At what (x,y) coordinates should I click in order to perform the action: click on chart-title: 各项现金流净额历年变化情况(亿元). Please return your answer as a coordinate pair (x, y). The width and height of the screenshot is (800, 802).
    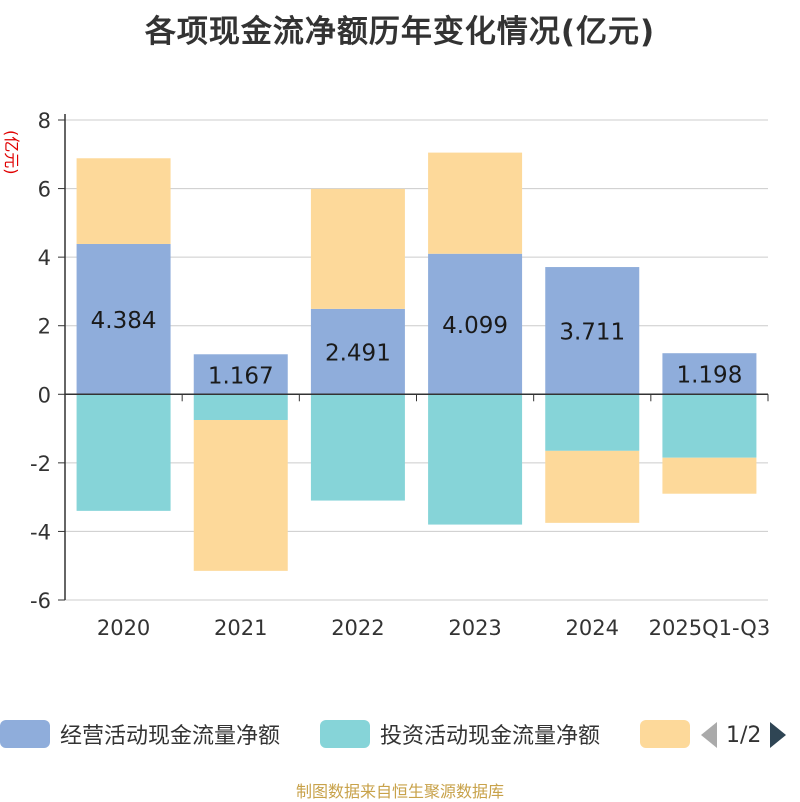
    Looking at the image, I should click on (400, 32).